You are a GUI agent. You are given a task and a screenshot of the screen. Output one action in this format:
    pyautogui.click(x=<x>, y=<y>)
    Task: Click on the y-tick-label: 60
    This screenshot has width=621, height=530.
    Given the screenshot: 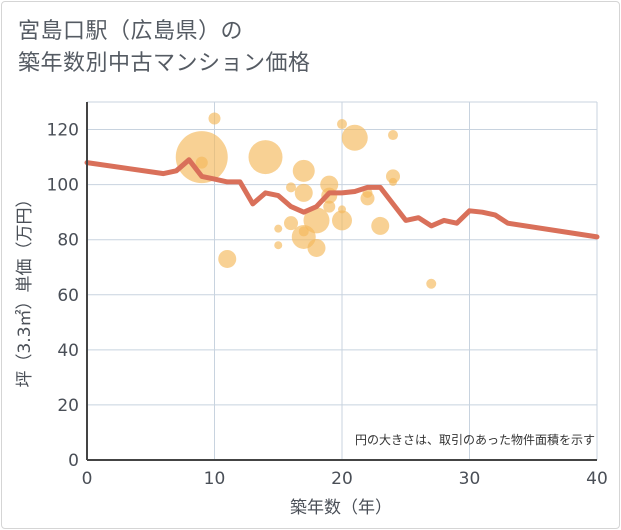 What is the action you would take?
    pyautogui.click(x=68, y=296)
    